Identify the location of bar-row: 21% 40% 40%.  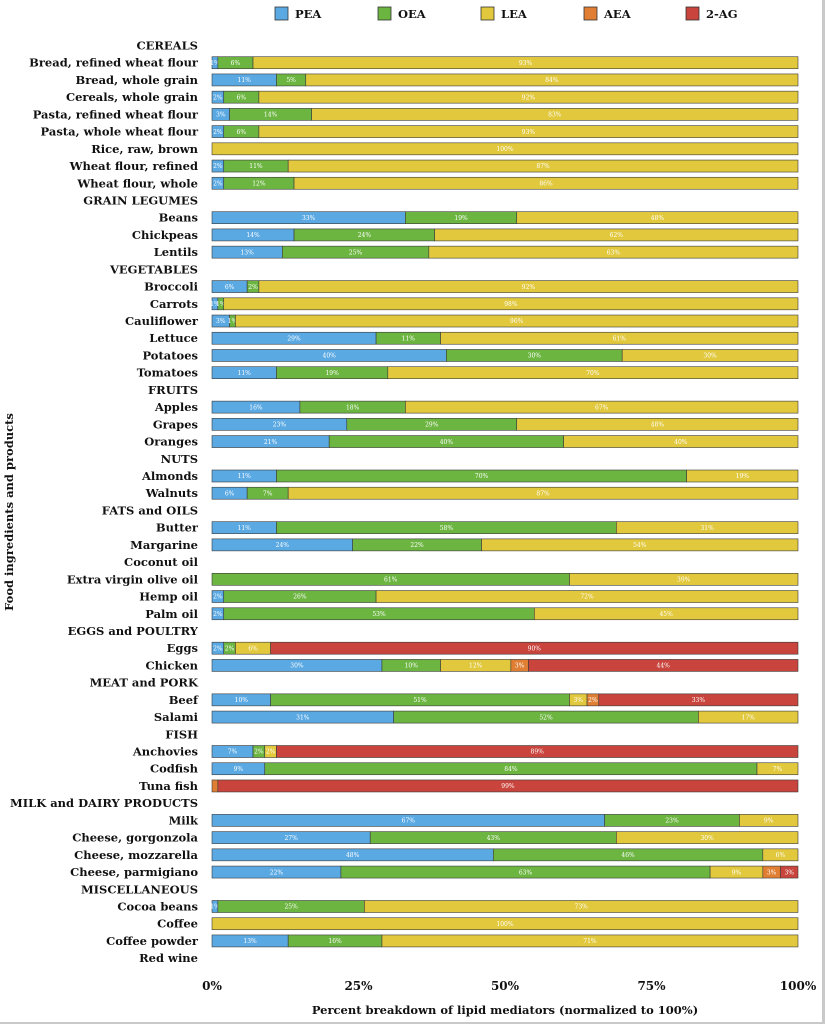
(505, 441).